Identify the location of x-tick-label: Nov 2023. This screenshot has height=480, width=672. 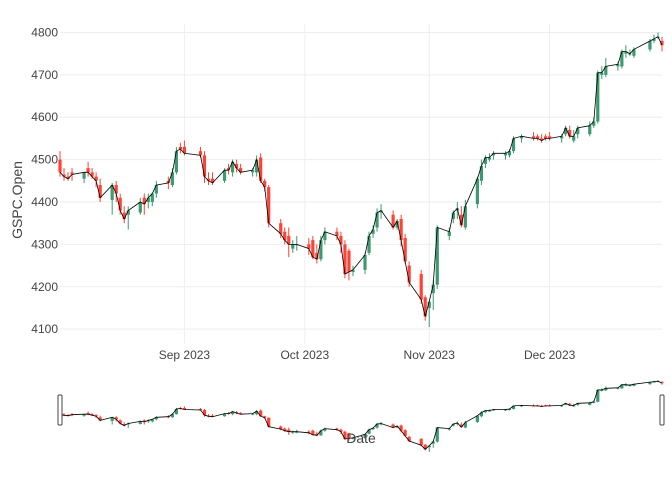
(430, 355).